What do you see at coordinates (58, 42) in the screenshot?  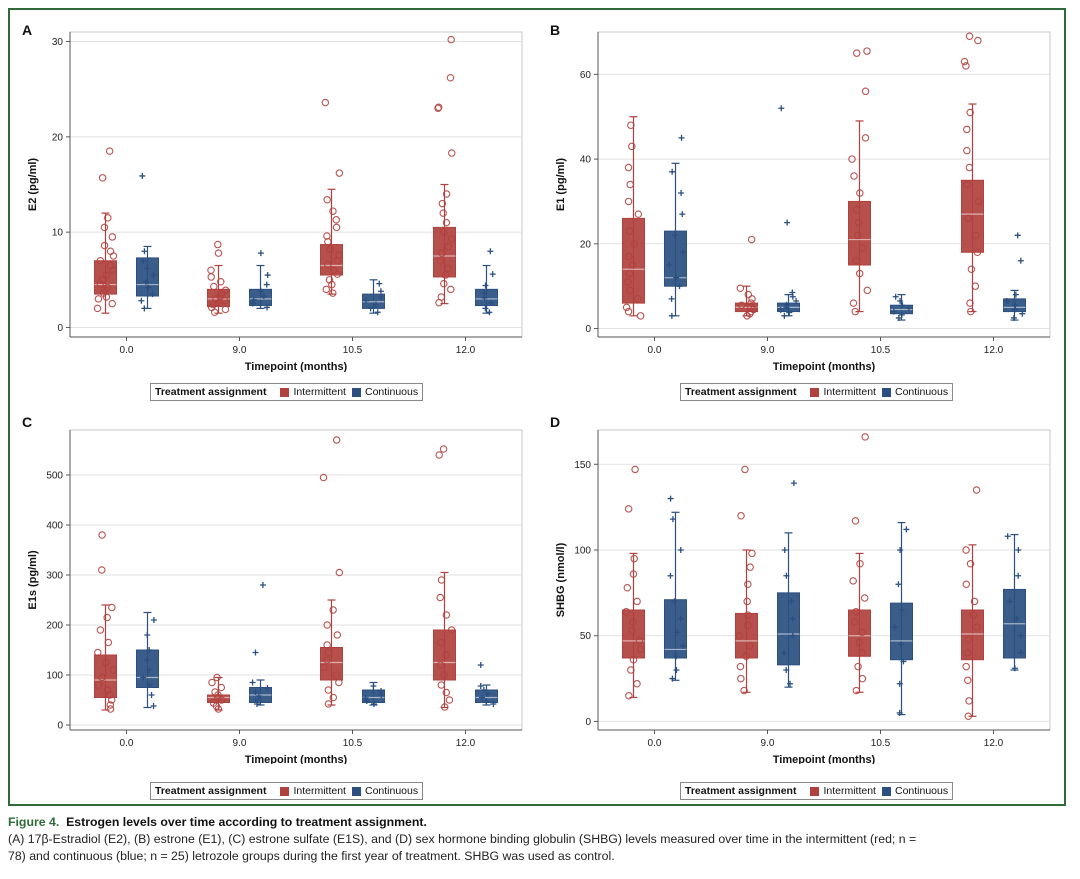 I see `y-tick-label: 30` at bounding box center [58, 42].